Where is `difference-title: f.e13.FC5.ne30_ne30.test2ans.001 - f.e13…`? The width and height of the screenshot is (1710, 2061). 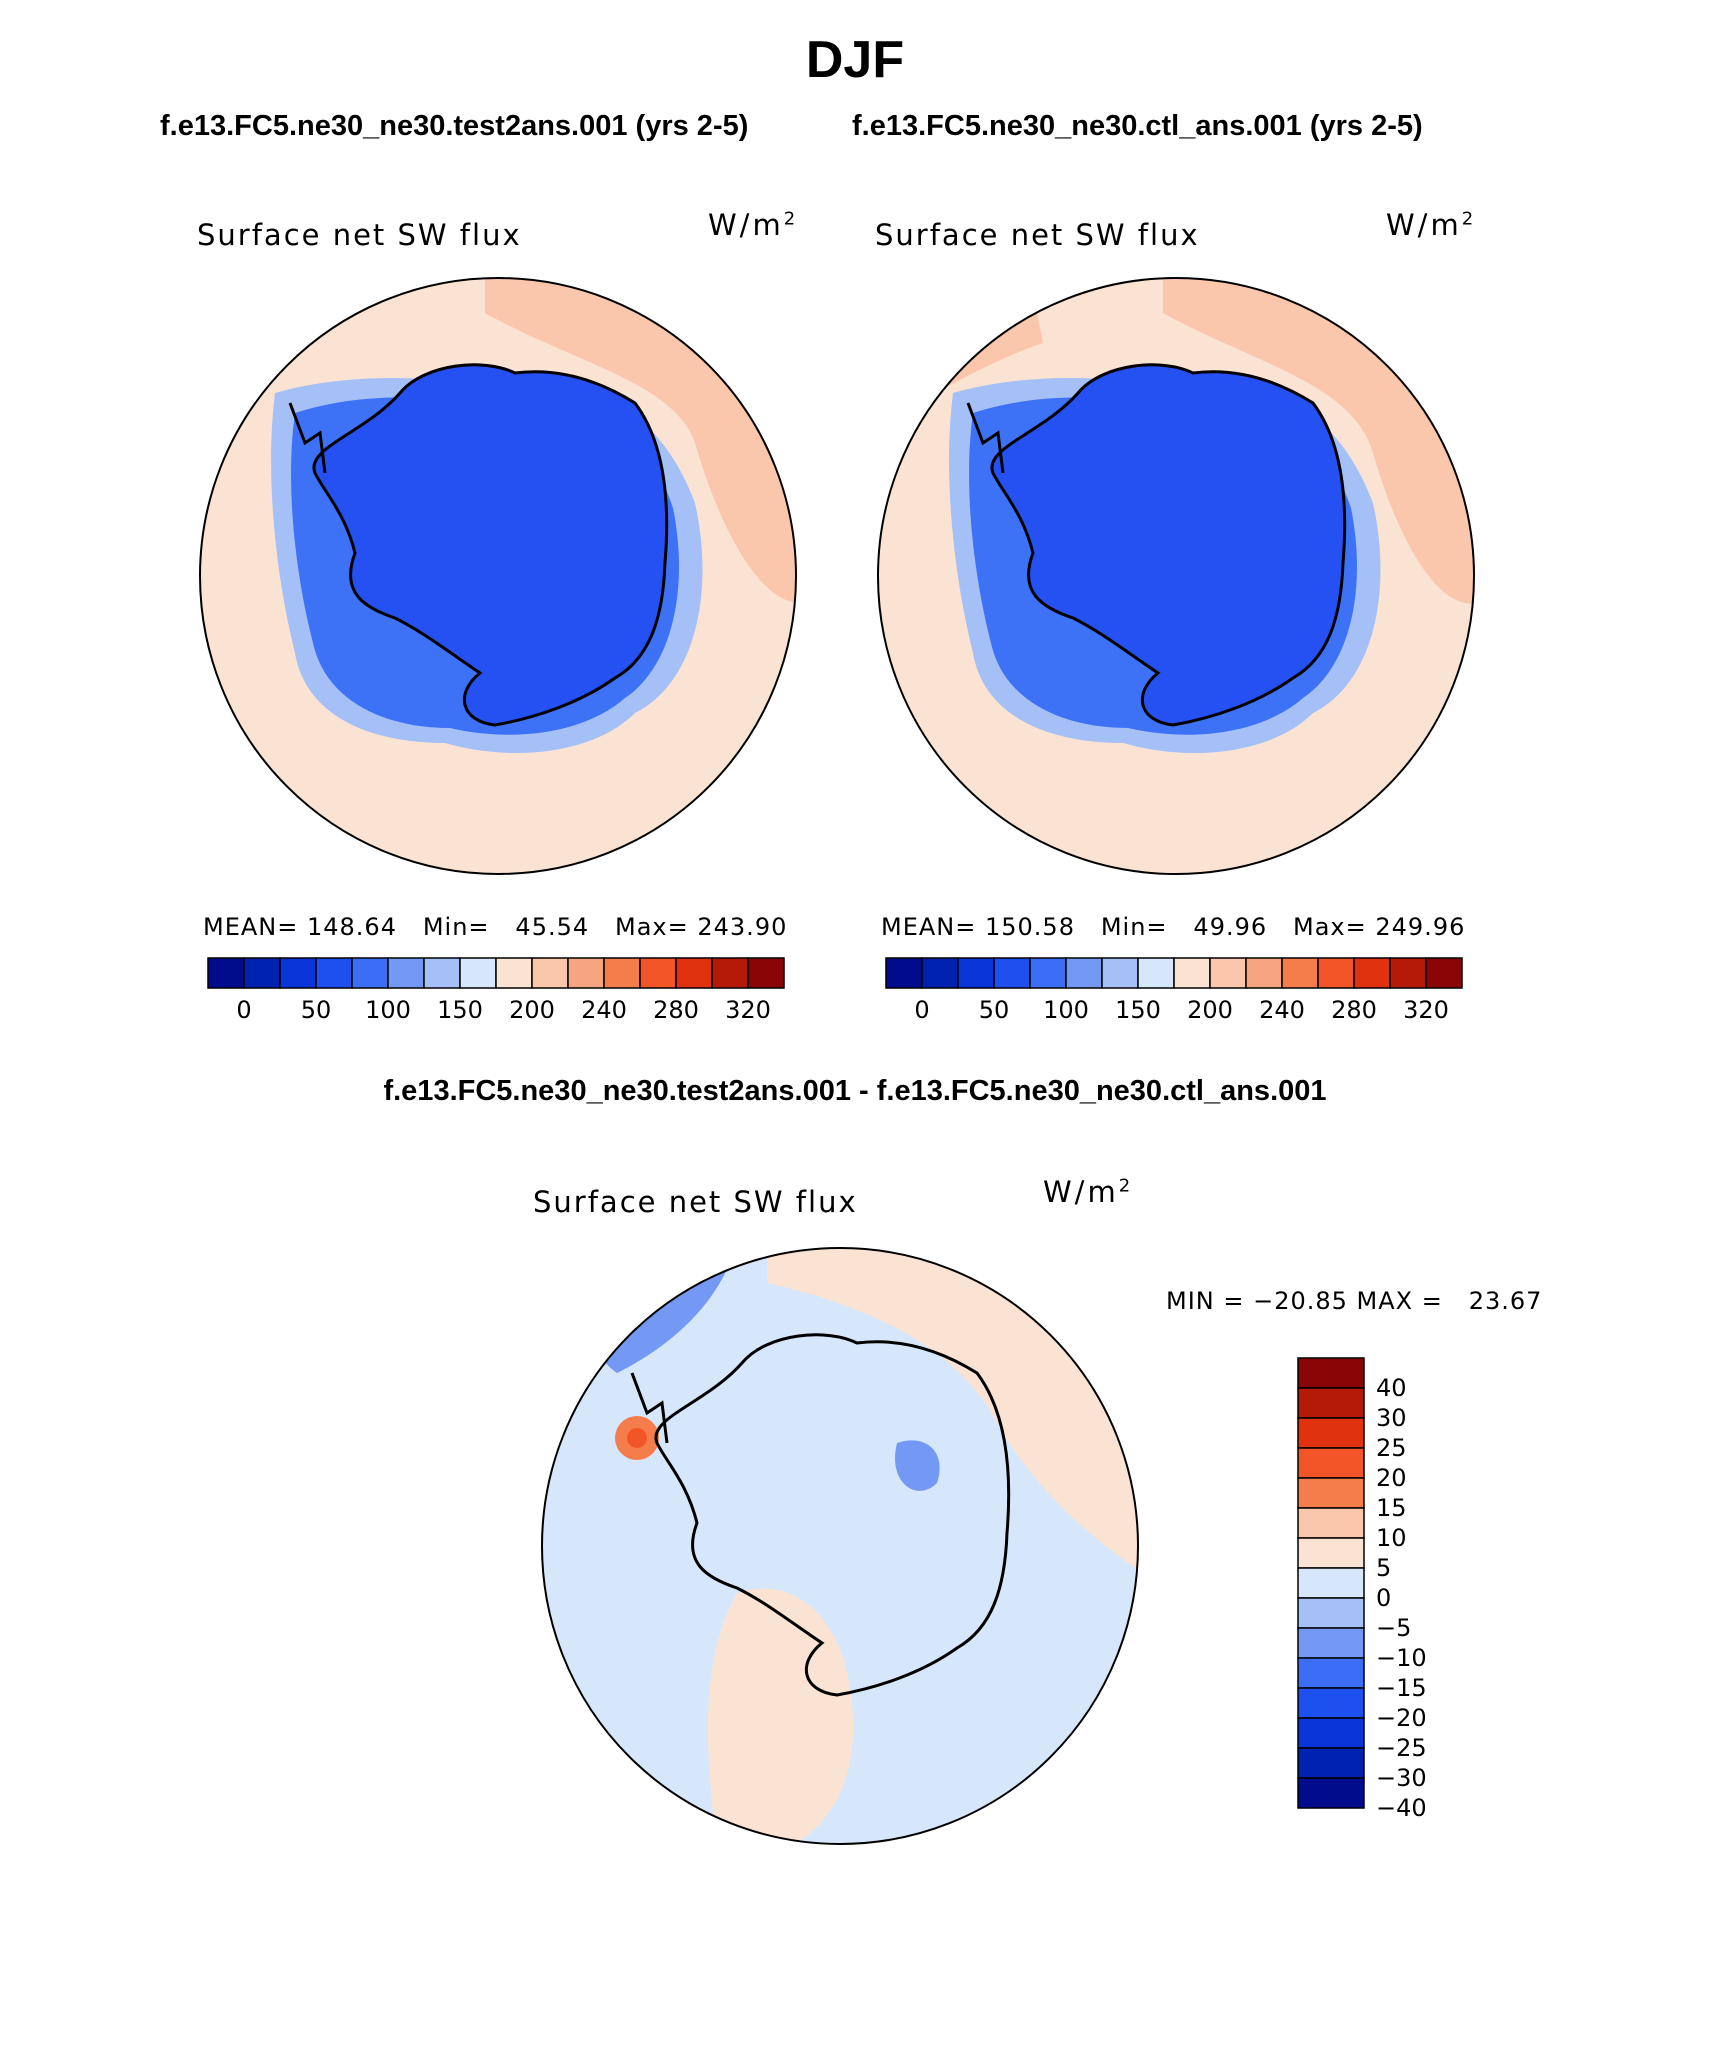 difference-title: f.e13.FC5.ne30_ne30.test2ans.001 - f.e13… is located at coordinates (855, 1091).